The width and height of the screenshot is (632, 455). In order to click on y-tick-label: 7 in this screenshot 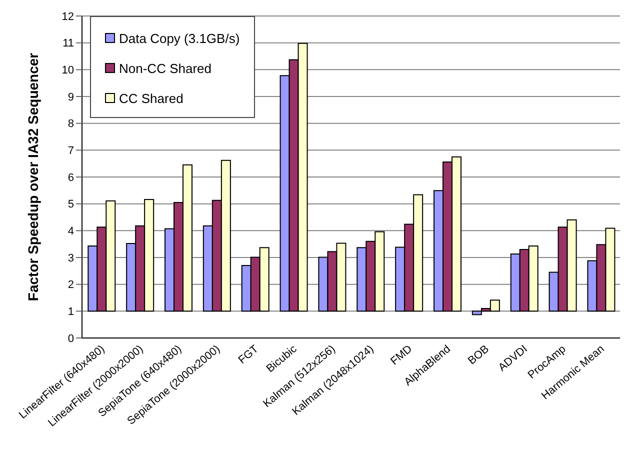, I will do `click(71, 151)`.